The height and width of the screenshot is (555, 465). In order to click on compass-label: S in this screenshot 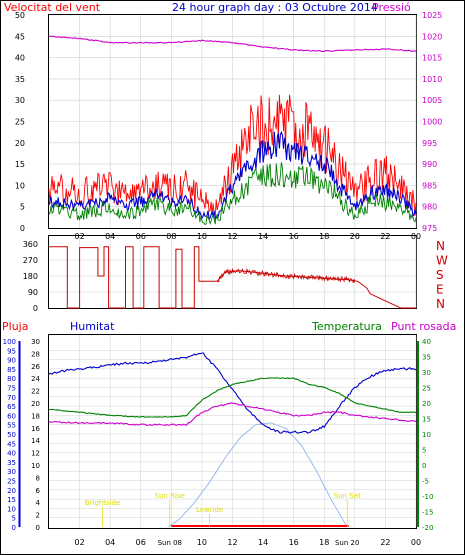, I will do `click(440, 275)`.